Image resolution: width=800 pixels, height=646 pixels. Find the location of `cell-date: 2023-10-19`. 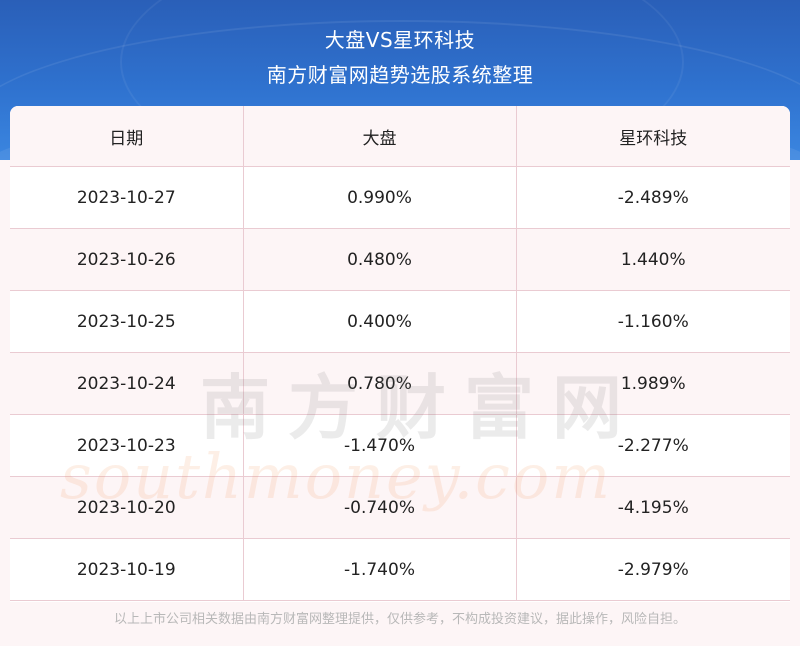

cell-date: 2023-10-19 is located at coordinates (127, 569).